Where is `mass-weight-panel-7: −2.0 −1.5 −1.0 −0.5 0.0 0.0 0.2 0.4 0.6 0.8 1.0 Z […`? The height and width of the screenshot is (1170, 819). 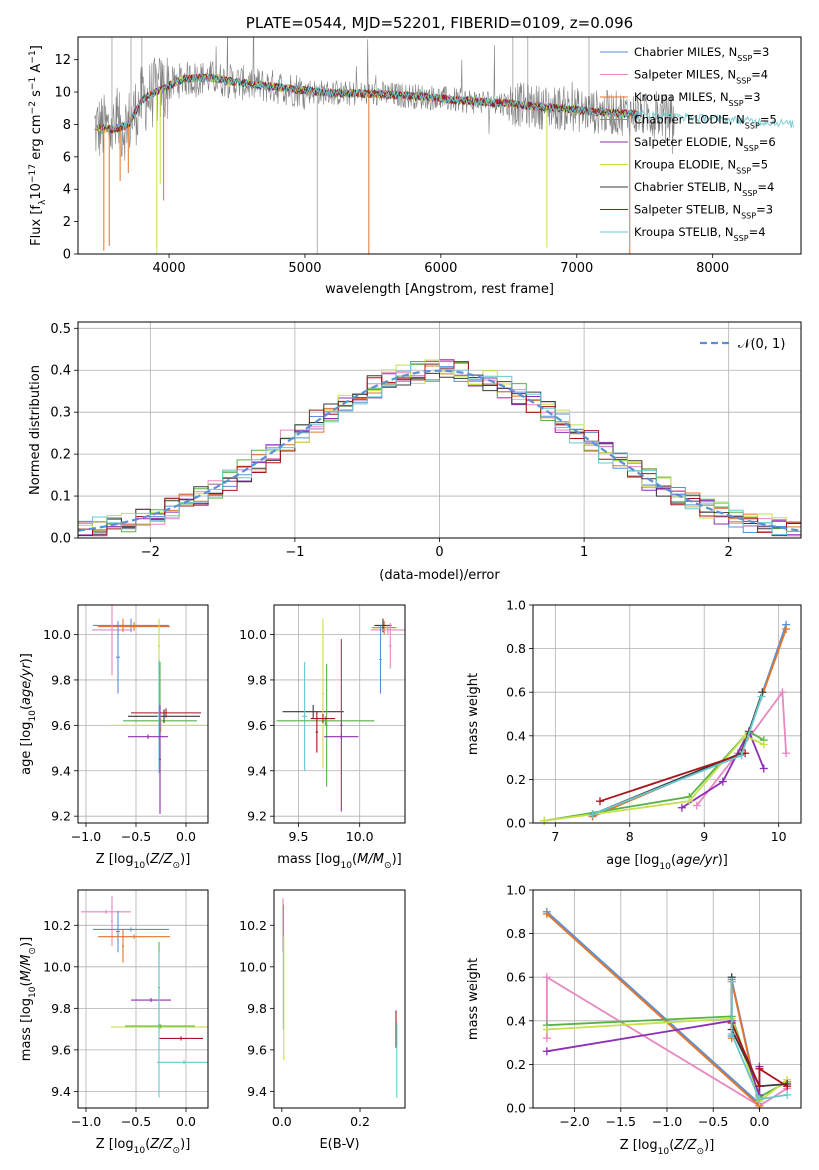
mass-weight-panel-7: −2.0 −1.5 −1.0 −0.5 0.0 0.0 0.2 0.4 0.6 0.8 1.0 Z [… is located at coordinates (634, 1020).